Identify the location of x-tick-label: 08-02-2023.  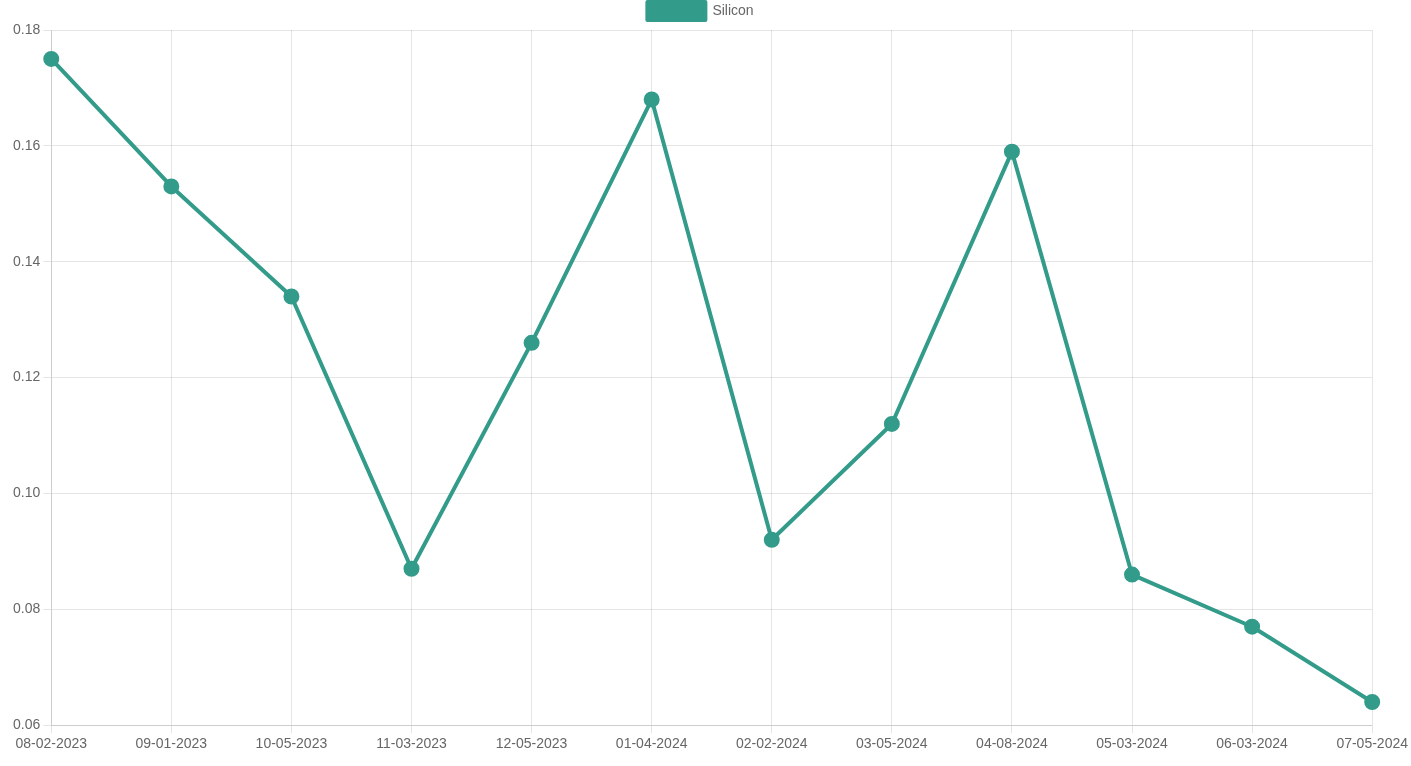
(51, 743).